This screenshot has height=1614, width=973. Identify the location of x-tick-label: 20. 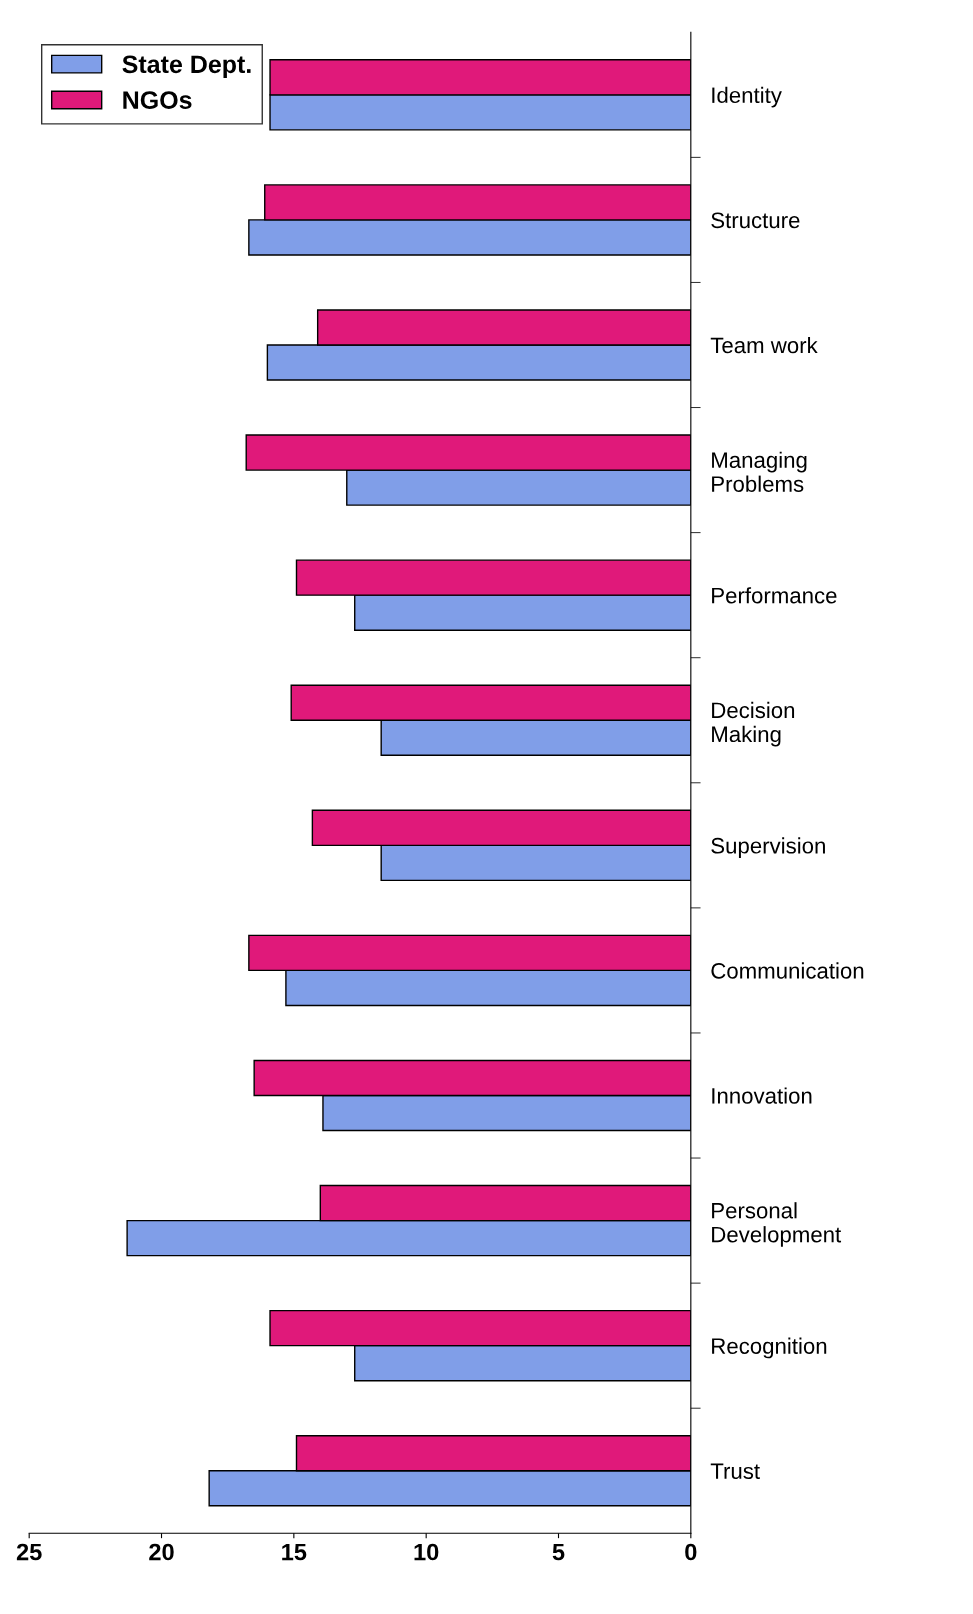
(161, 1552).